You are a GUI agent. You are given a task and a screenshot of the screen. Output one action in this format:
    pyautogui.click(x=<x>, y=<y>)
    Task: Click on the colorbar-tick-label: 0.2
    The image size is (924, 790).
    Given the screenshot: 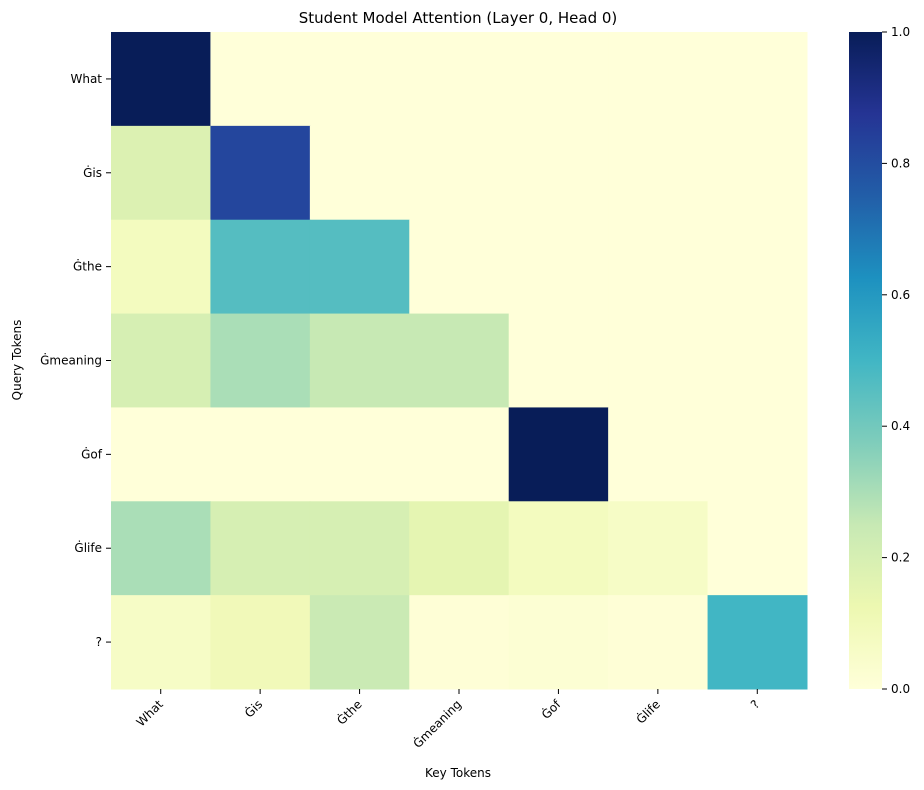 What is the action you would take?
    pyautogui.click(x=900, y=558)
    